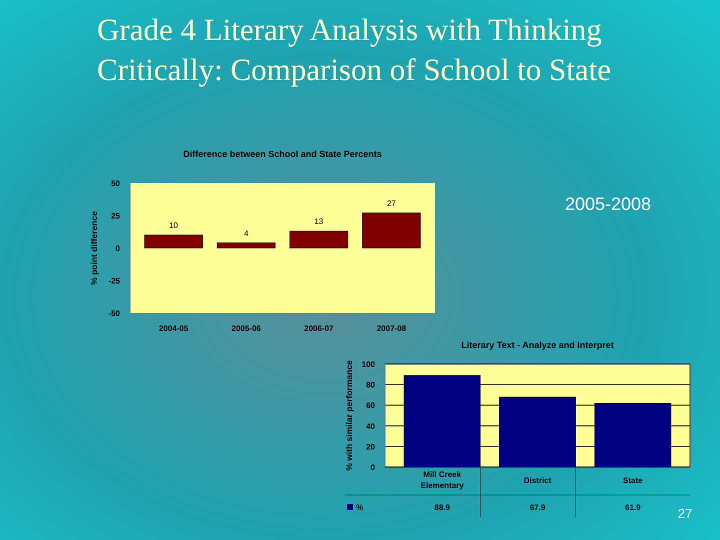 The height and width of the screenshot is (540, 720). I want to click on data-label: 10, so click(174, 225).